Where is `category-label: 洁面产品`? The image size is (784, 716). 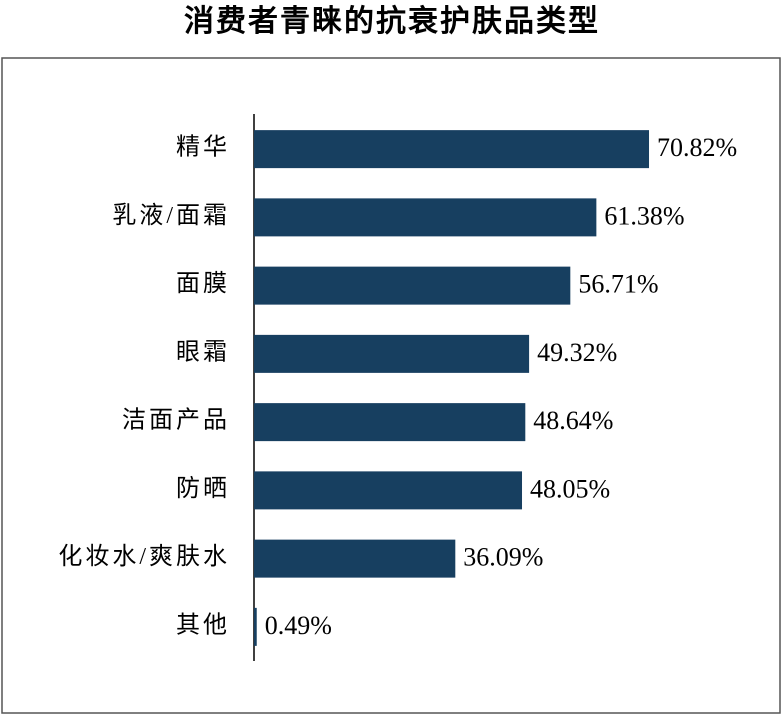 category-label: 洁面产品 is located at coordinates (176, 420).